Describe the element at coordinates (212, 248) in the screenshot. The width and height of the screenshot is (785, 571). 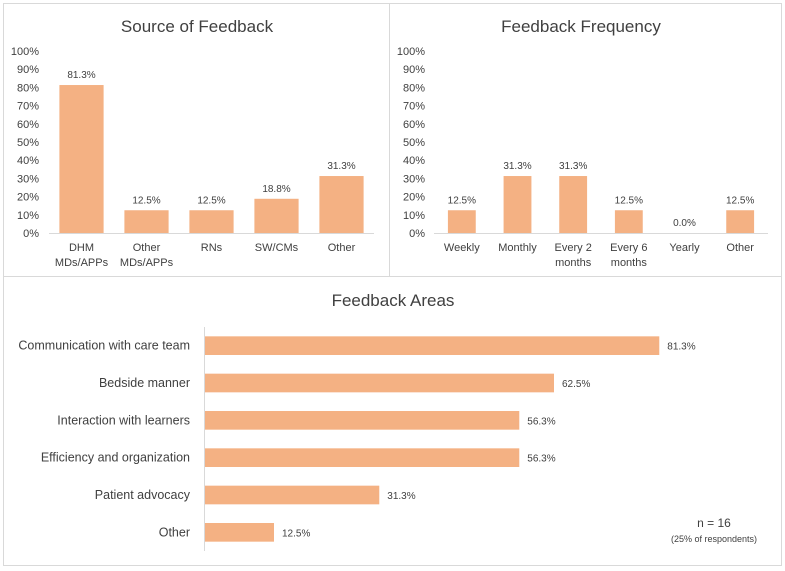
I see `x-category-label: RNs` at that location.